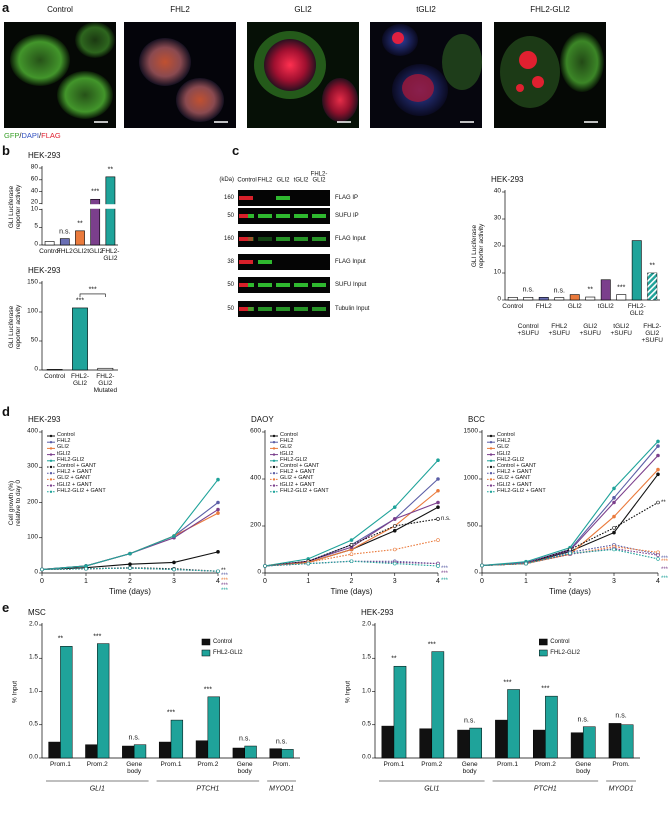  I want to click on legend-label: GLI2, so click(63, 447).